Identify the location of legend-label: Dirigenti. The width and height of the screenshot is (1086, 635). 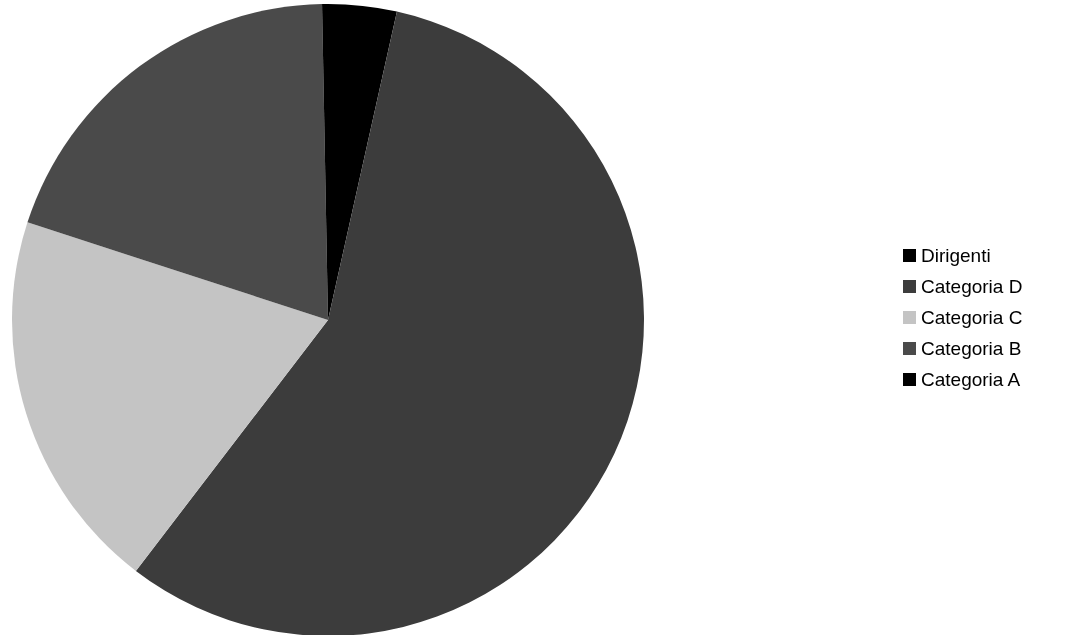
(956, 255).